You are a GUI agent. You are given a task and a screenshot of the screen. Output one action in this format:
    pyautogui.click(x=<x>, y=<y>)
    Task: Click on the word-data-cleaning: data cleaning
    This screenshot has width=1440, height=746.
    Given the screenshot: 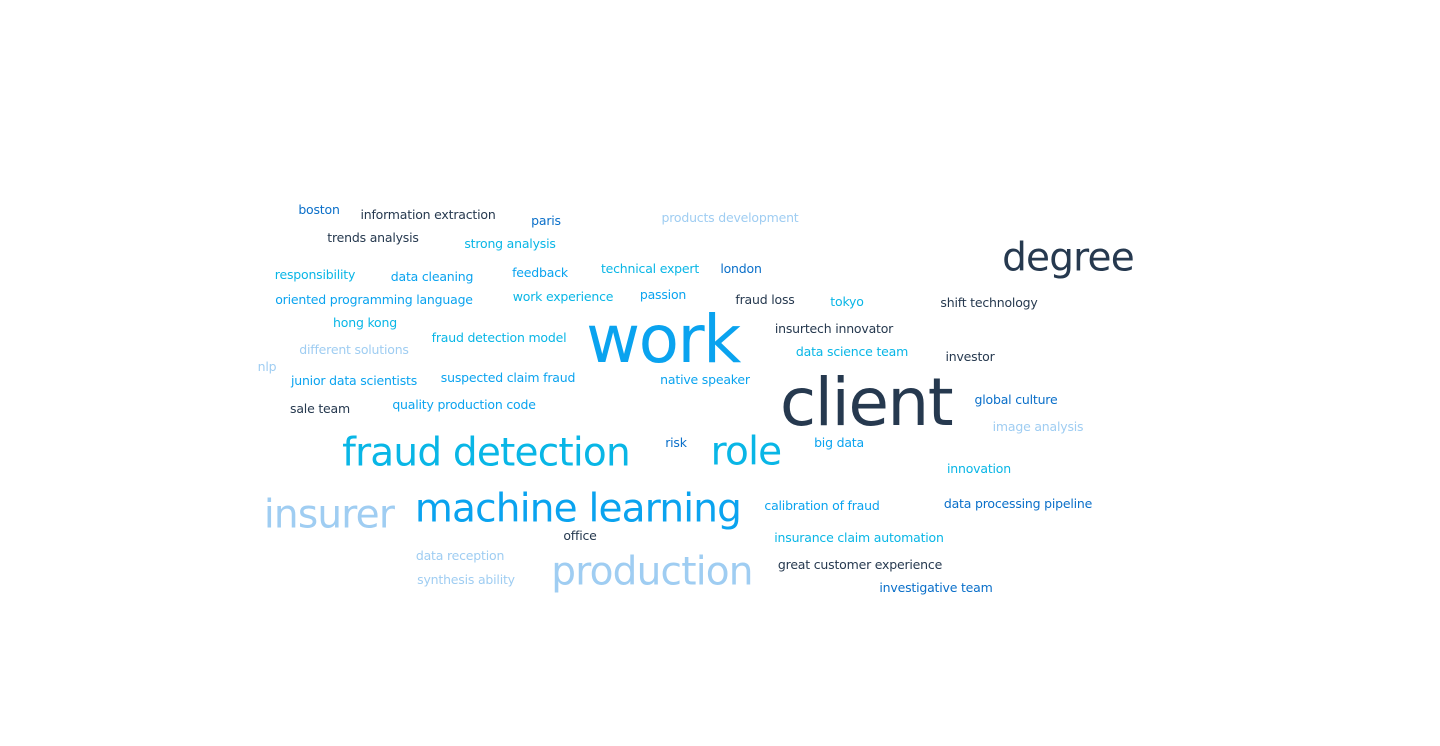 What is the action you would take?
    pyautogui.click(x=432, y=276)
    